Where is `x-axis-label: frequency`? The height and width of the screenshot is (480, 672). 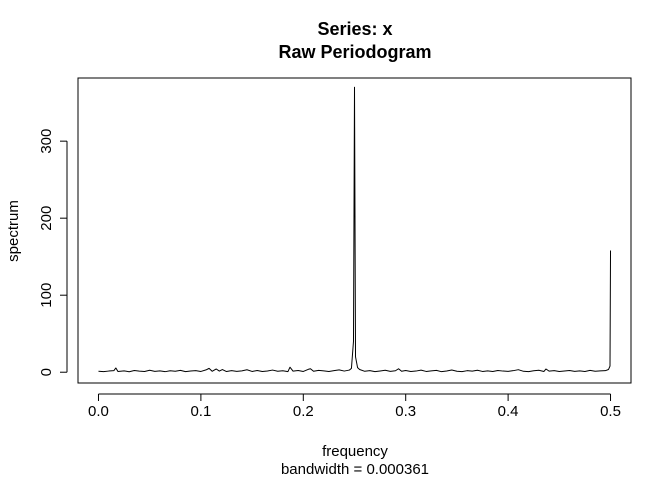
x-axis-label: frequency is located at coordinates (355, 451).